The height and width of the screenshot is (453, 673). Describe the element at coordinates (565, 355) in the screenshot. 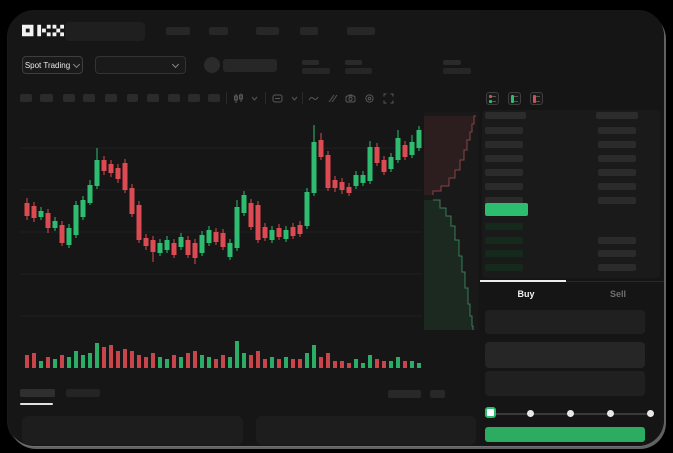

I see `amount-input-placeholder` at that location.